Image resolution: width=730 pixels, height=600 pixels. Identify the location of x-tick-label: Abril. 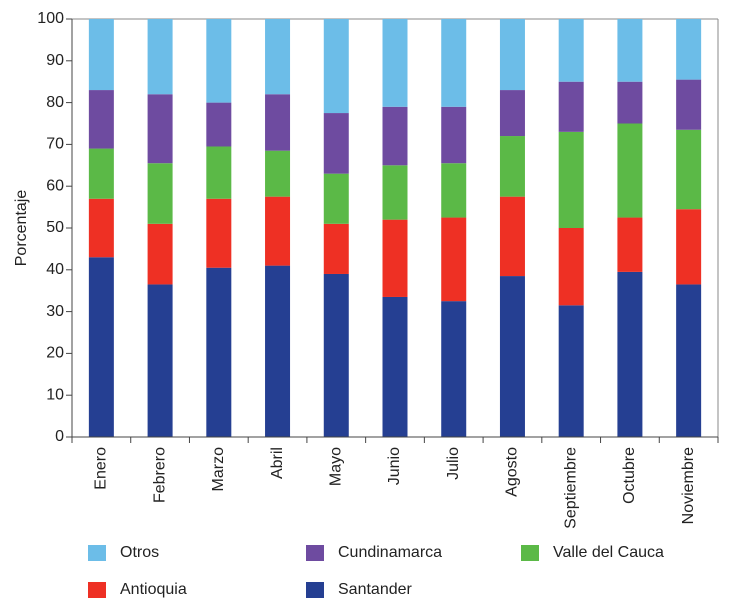
(277, 463).